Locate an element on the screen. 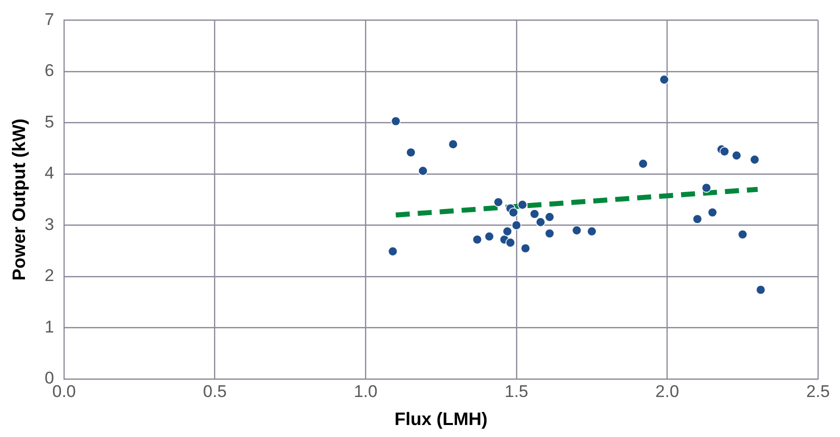  x-tick-label: 2.5 is located at coordinates (818, 391).